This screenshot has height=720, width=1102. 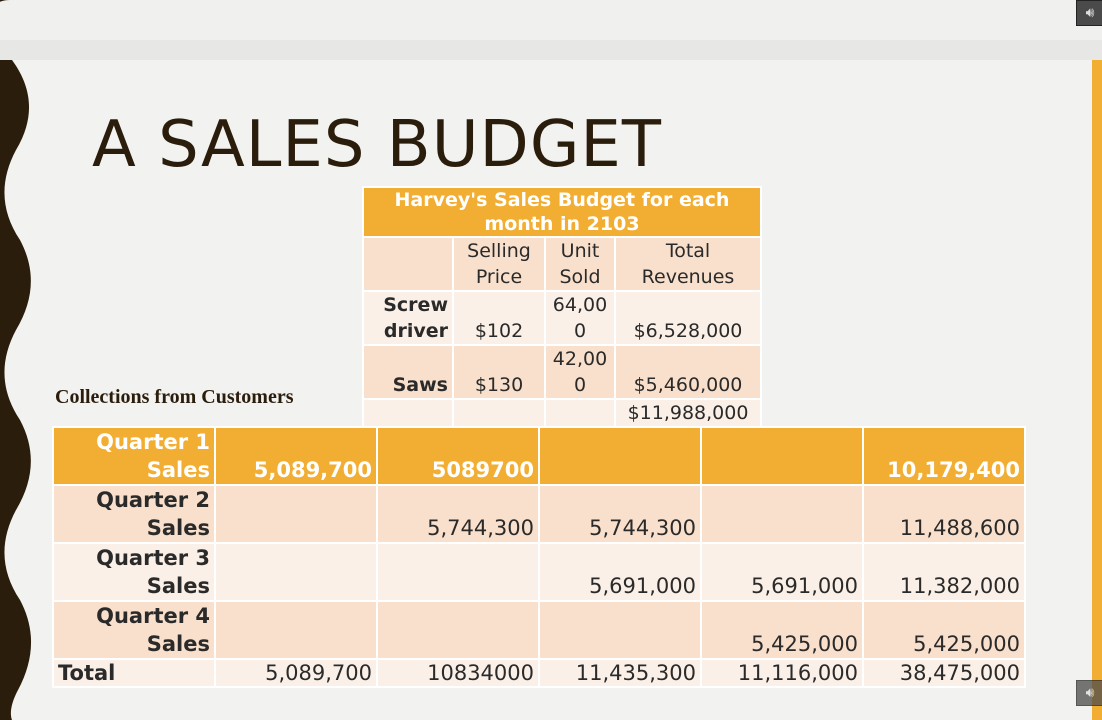 I want to click on row-label: Quarter 1 Sales, so click(x=134, y=456).